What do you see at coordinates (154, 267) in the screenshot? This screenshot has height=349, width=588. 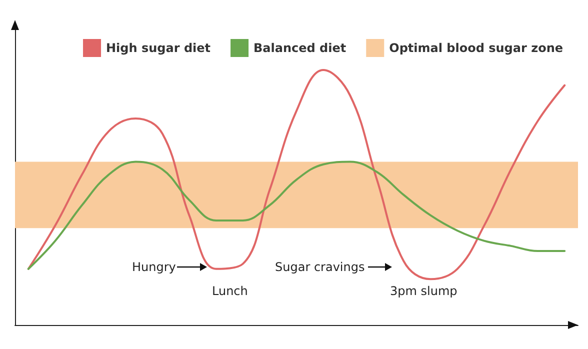 I see `annotation: Hungry` at bounding box center [154, 267].